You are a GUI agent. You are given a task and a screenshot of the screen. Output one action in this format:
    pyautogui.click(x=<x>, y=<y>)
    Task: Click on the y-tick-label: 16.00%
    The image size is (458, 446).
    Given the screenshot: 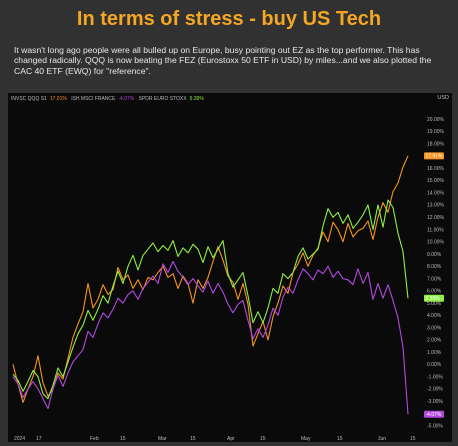 What is the action you would take?
    pyautogui.click(x=436, y=169)
    